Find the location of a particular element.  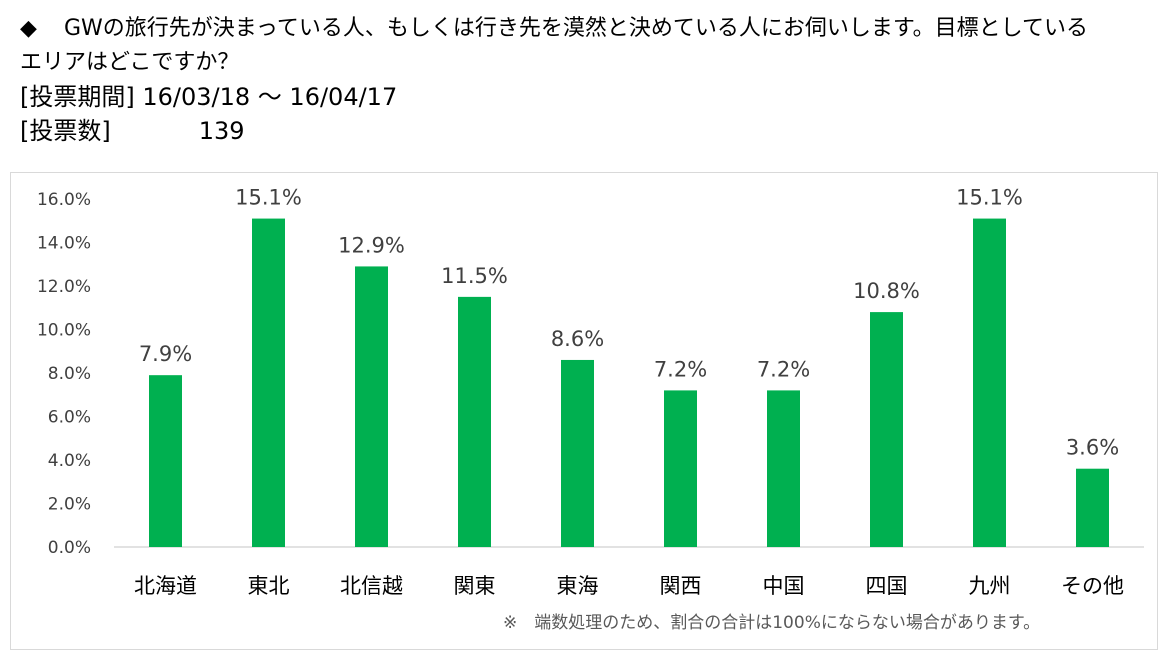

data-label: 10.8% is located at coordinates (886, 291).